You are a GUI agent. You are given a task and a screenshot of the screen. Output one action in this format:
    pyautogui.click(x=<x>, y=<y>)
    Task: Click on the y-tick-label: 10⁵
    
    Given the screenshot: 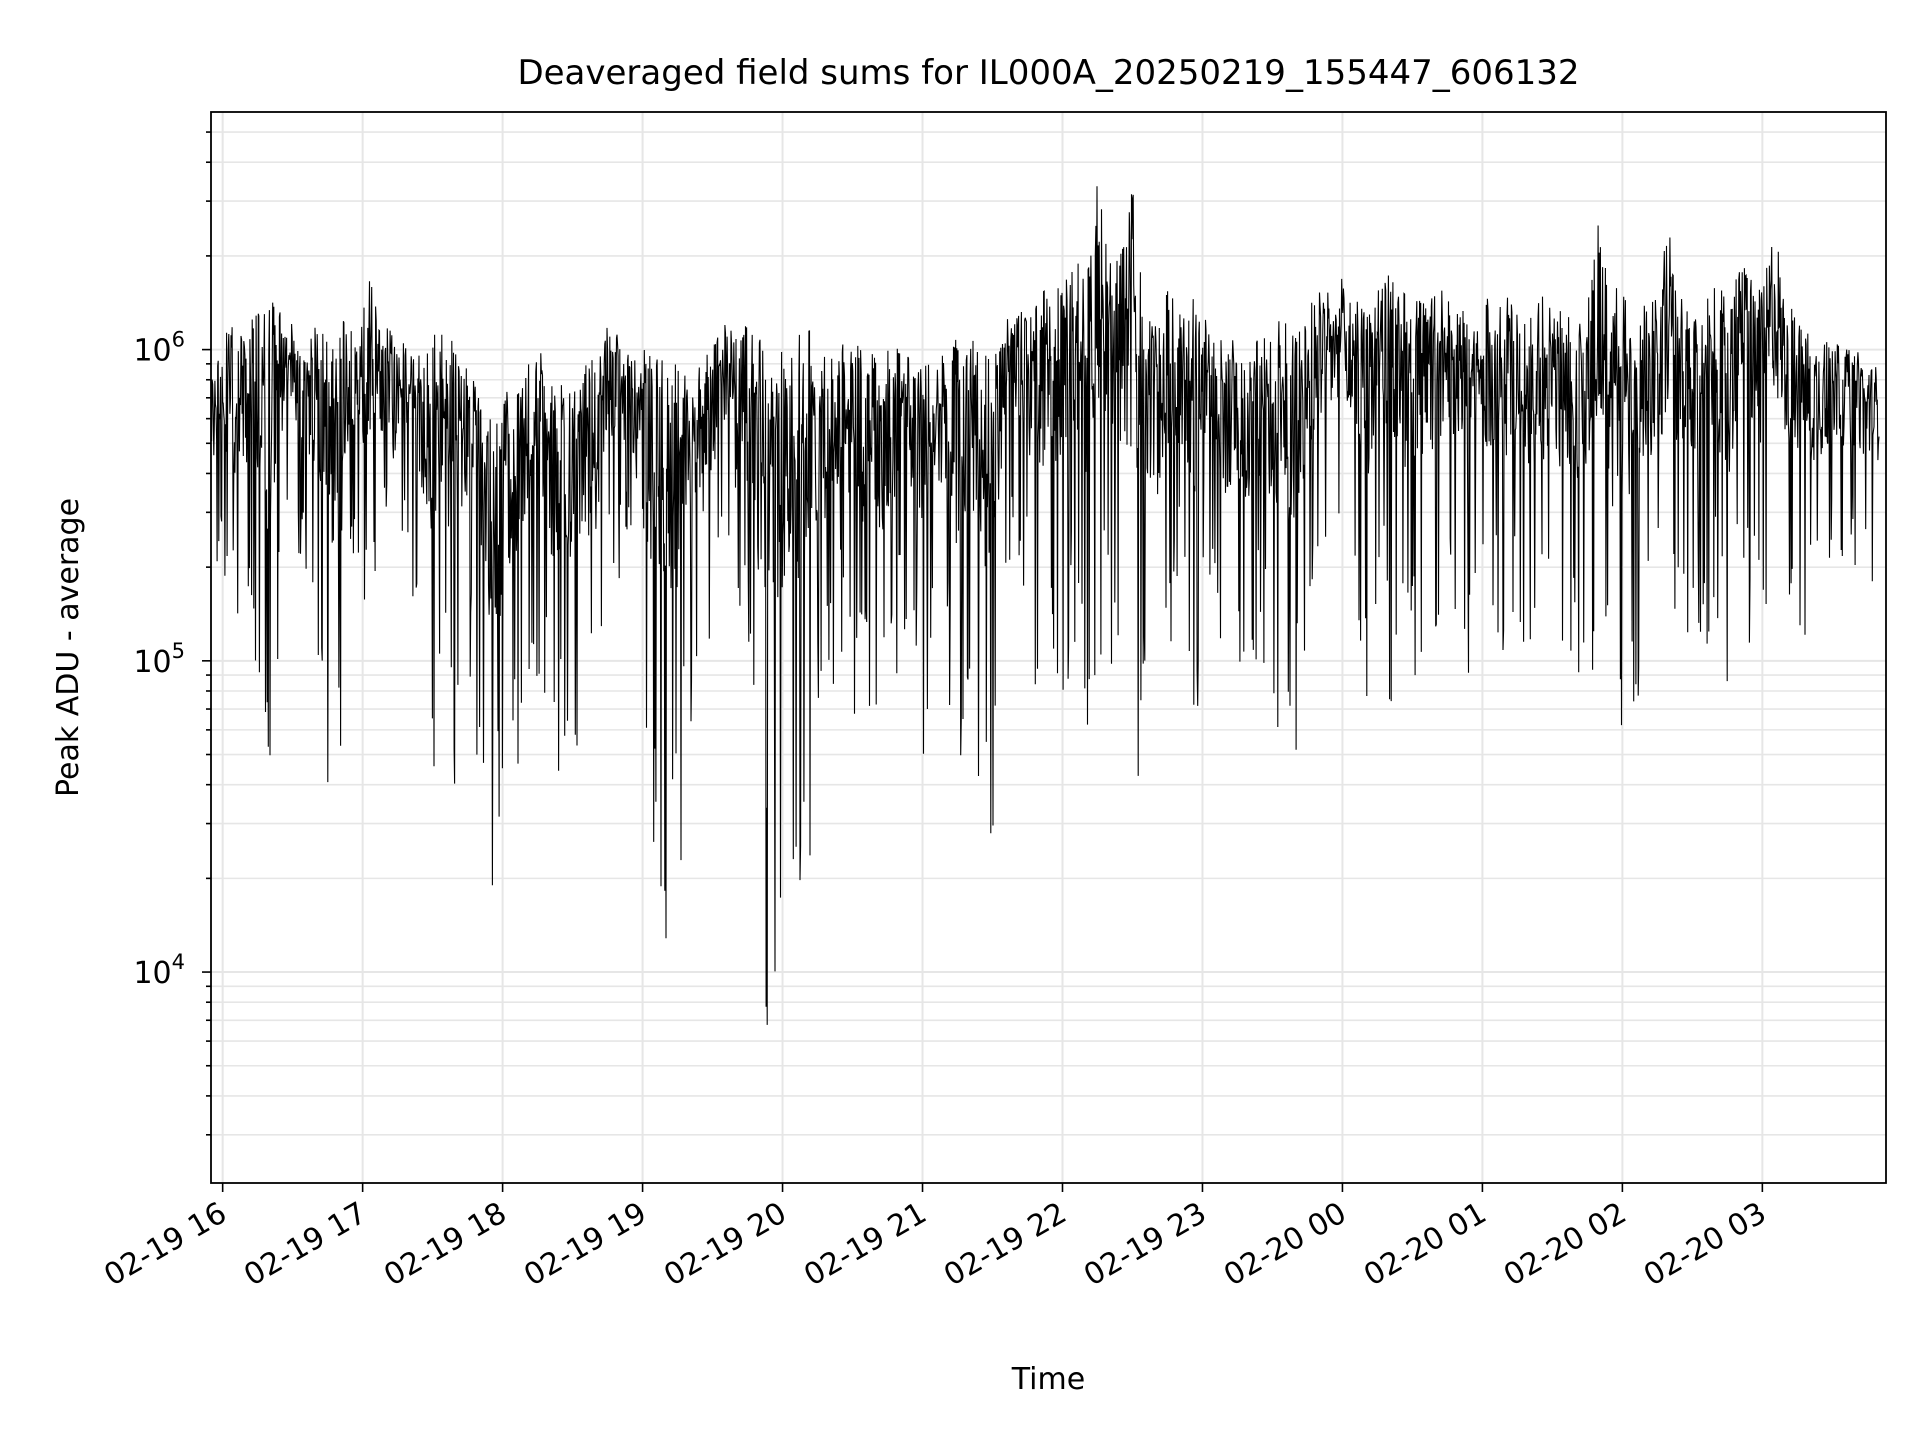 What is the action you would take?
    pyautogui.click(x=159, y=659)
    